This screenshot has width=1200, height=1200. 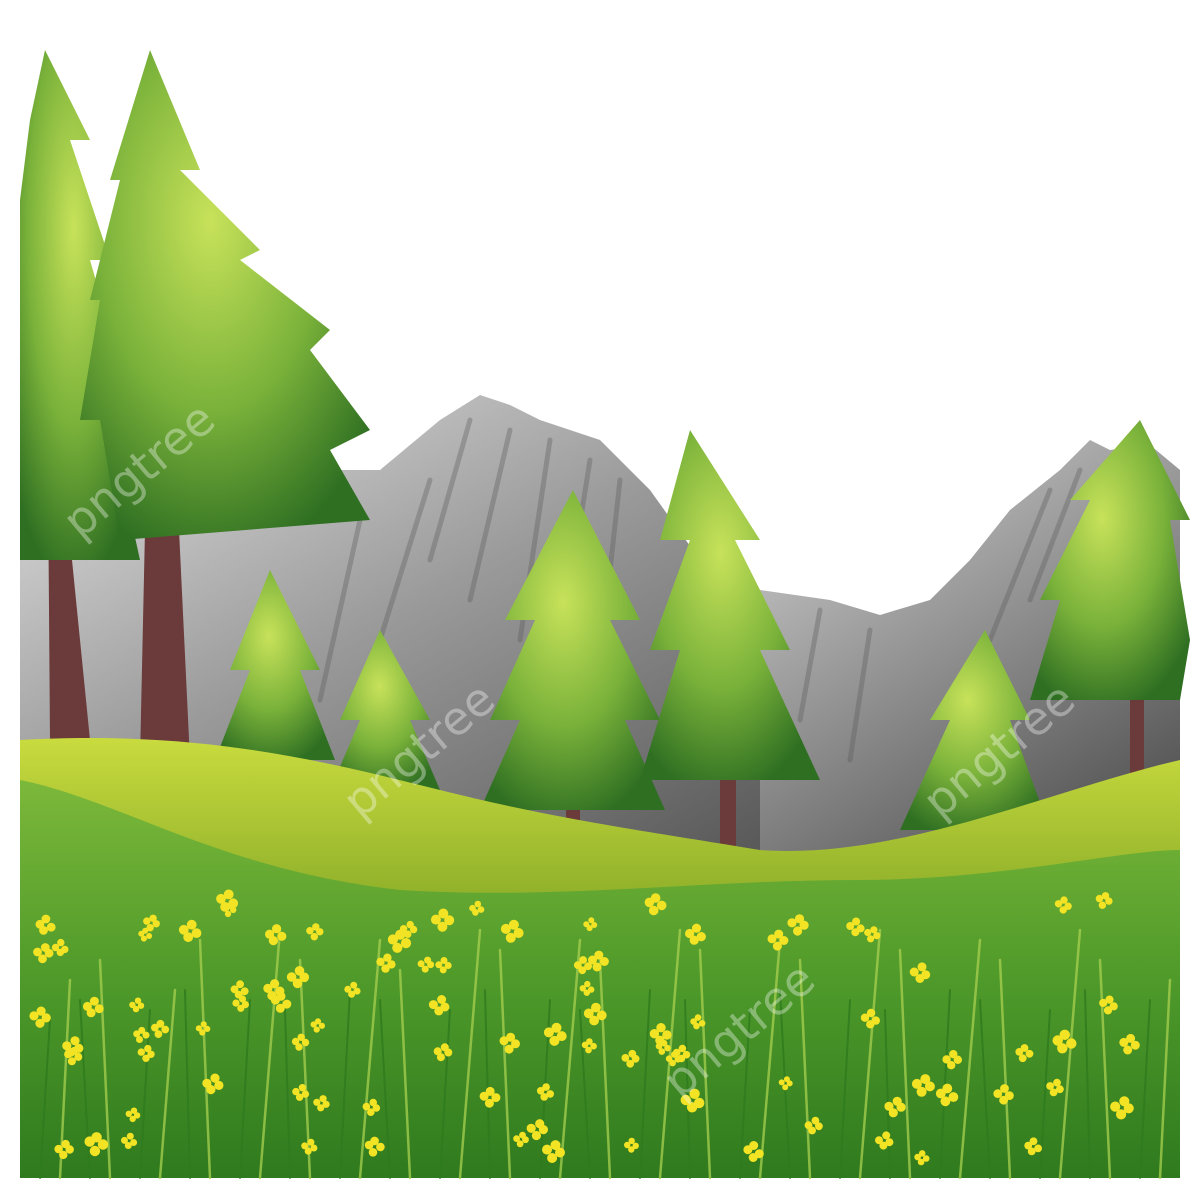 What do you see at coordinates (225, 405) in the screenshot?
I see `tall-tree` at bounding box center [225, 405].